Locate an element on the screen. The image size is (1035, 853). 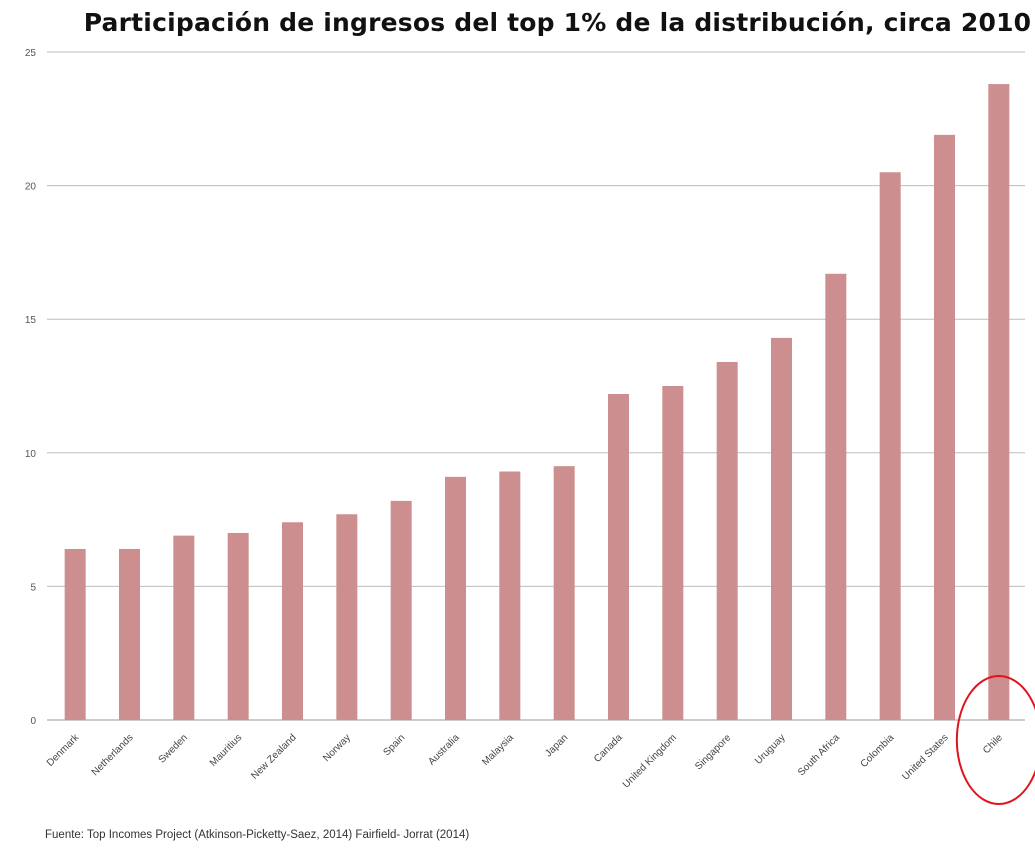
x-tick-label: New Zealand is located at coordinates (273, 756).